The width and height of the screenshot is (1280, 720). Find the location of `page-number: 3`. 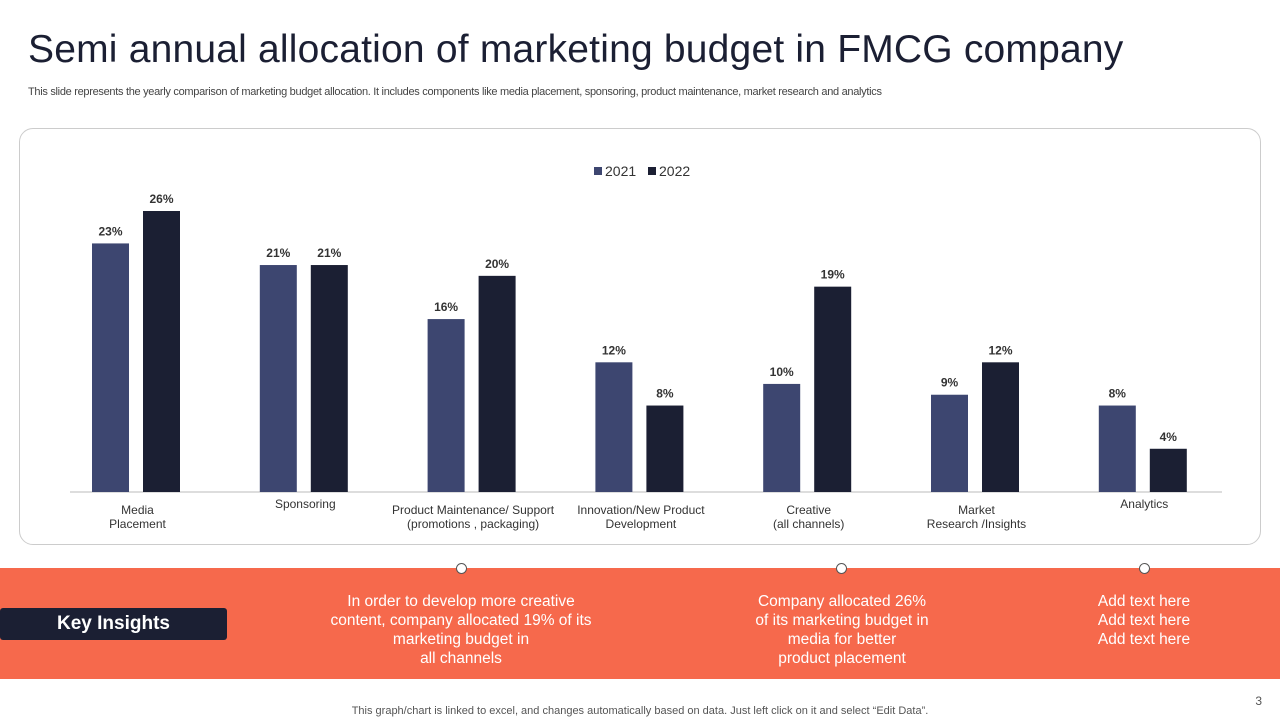

page-number: 3 is located at coordinates (1258, 701).